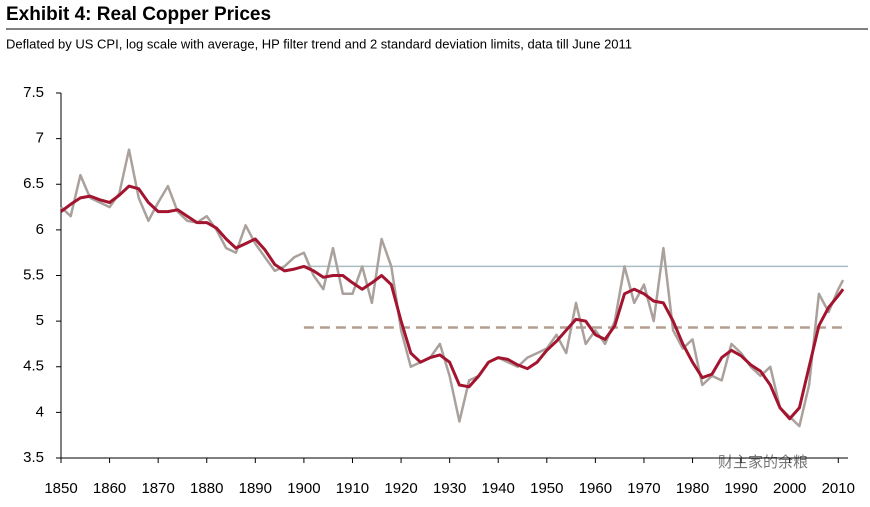 The image size is (870, 507). What do you see at coordinates (400, 488) in the screenshot?
I see `x-tick-label: 1920` at bounding box center [400, 488].